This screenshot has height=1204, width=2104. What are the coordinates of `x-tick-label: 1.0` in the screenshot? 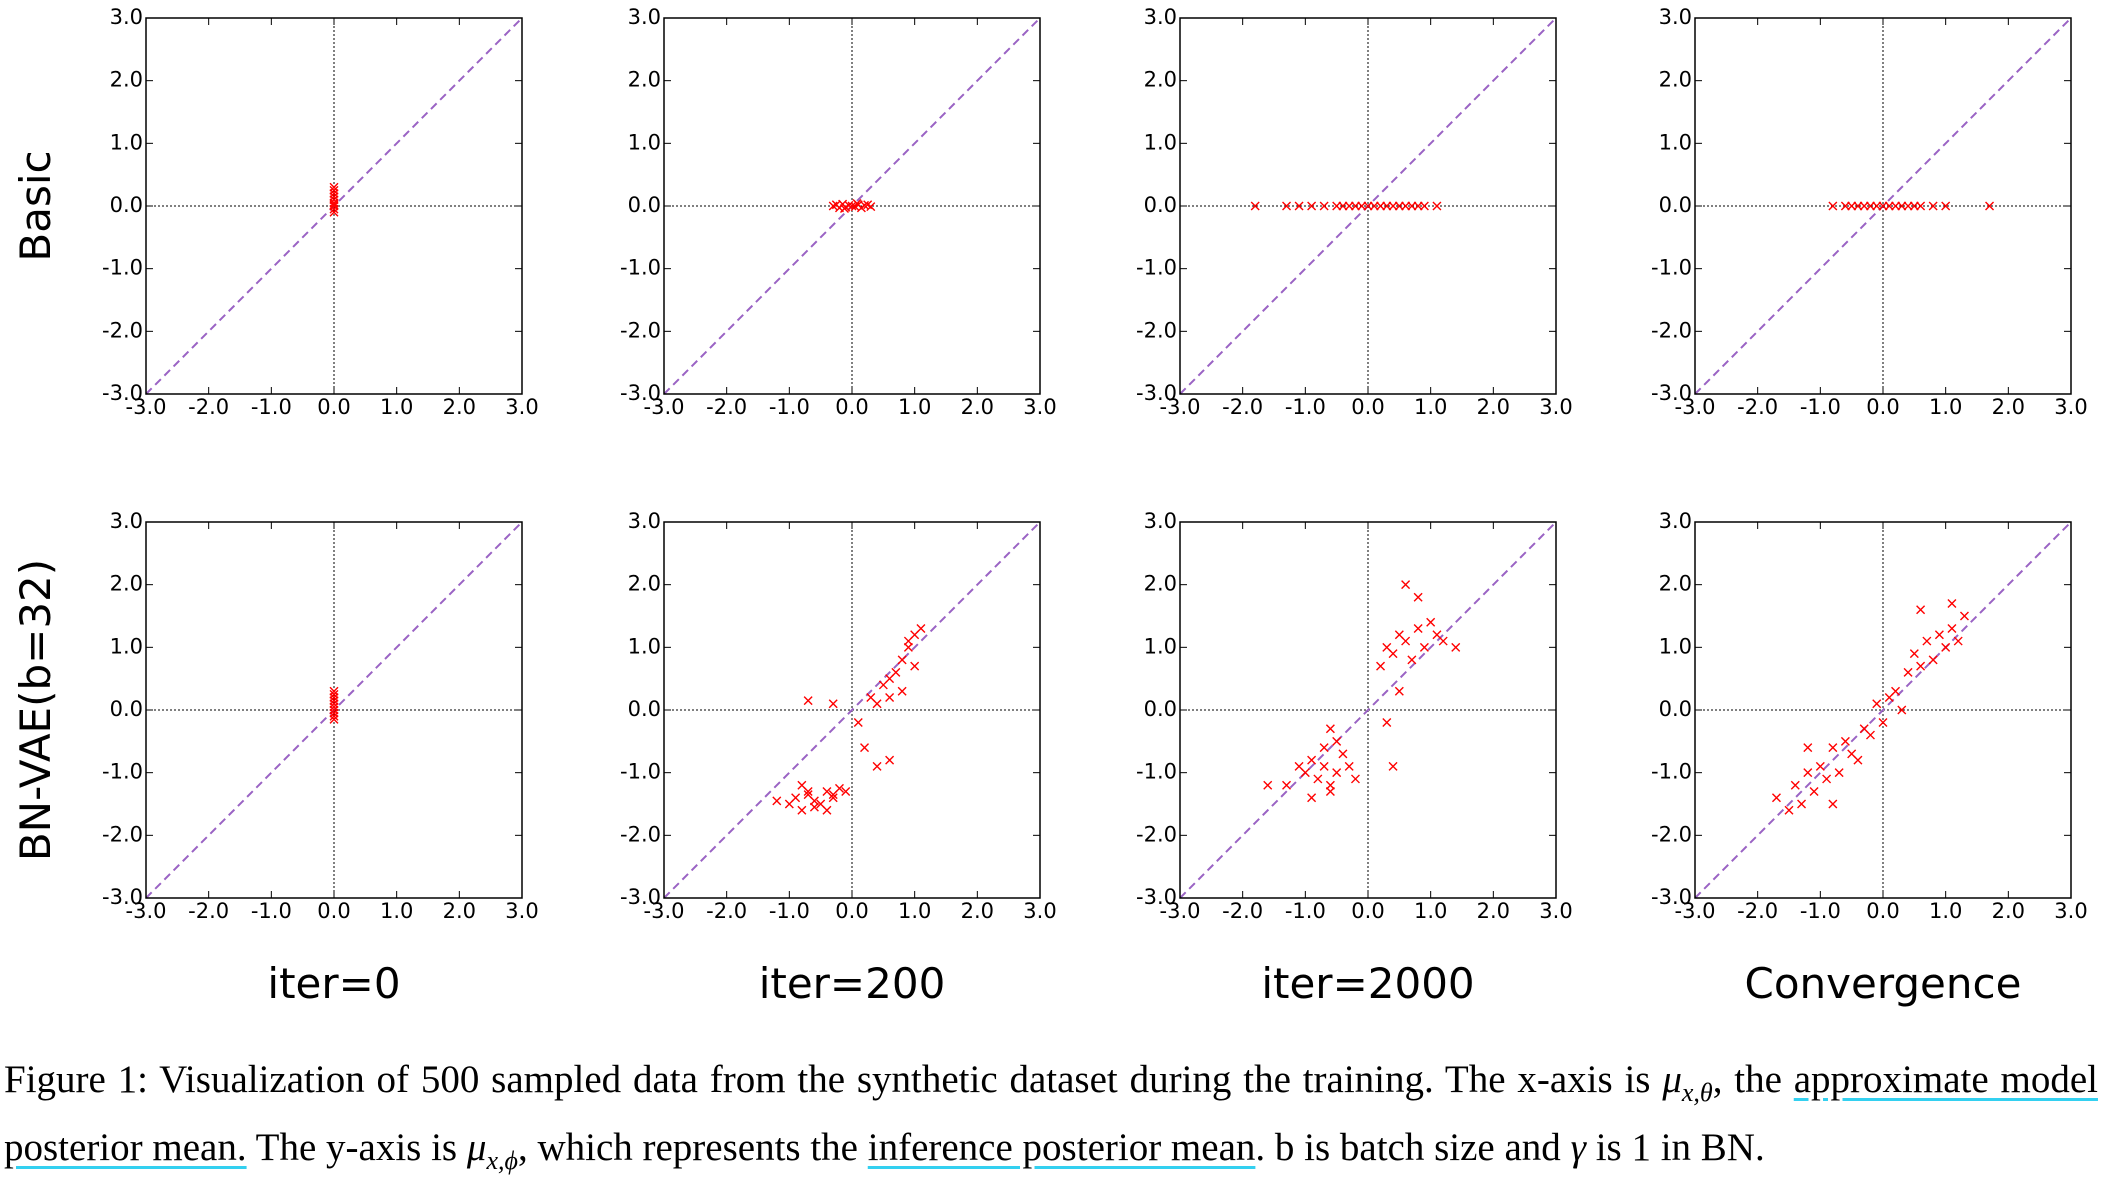 It's located at (1945, 407).